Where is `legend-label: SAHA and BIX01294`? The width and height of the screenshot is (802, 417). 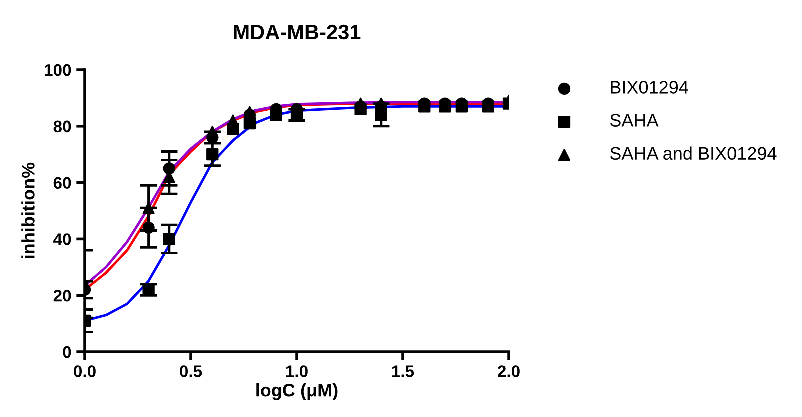
legend-label: SAHA and BIX01294 is located at coordinates (693, 153).